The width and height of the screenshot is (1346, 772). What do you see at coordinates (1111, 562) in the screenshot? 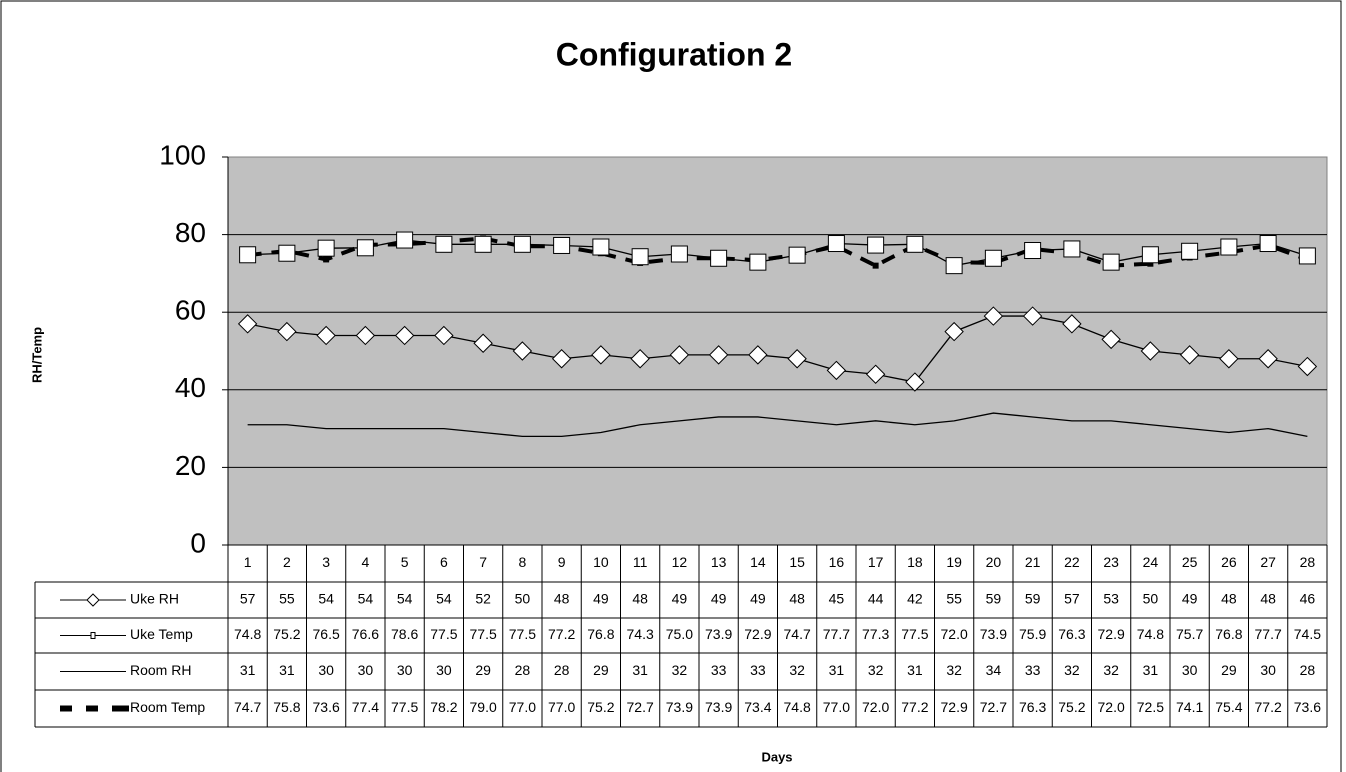
I see `x-tick-label: 23` at bounding box center [1111, 562].